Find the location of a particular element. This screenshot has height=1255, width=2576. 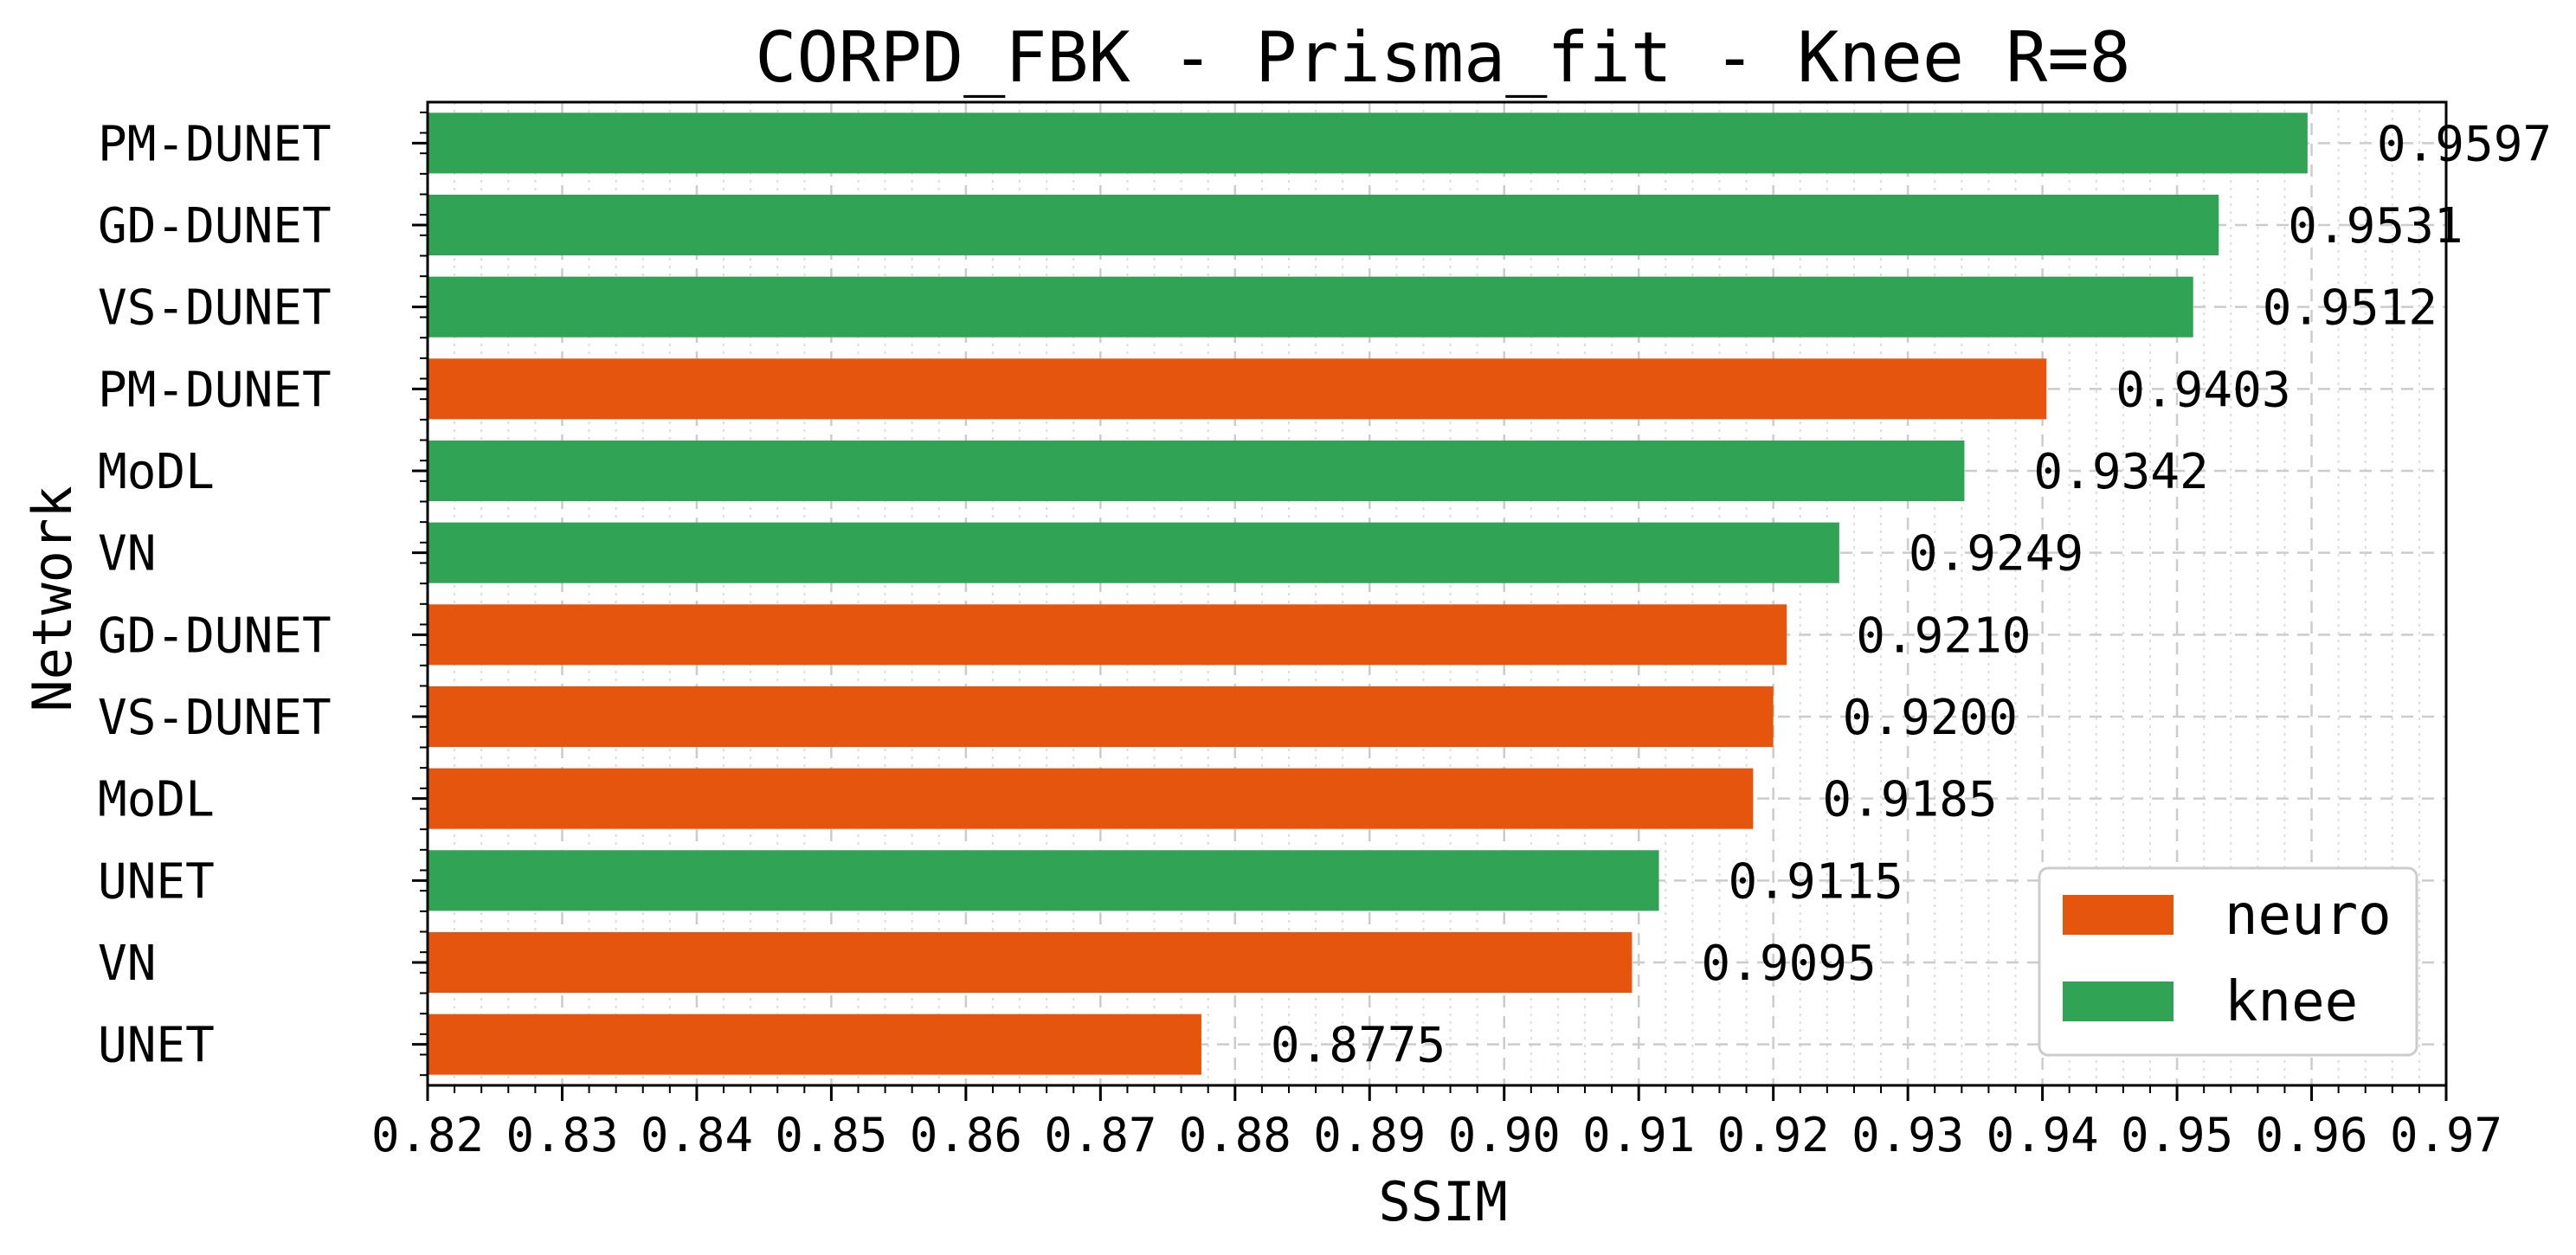

legend-label-neuro: neuro is located at coordinates (2308, 916).